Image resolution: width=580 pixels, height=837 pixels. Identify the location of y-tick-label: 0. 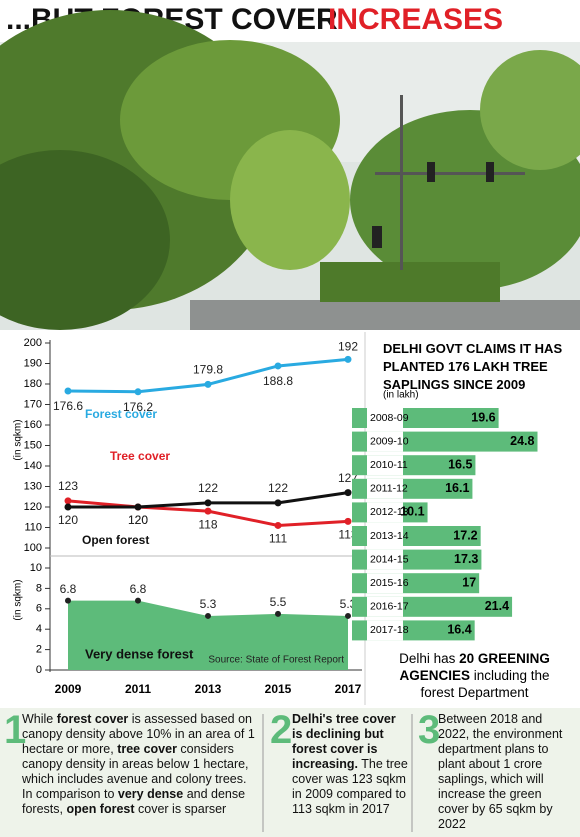
(39, 670).